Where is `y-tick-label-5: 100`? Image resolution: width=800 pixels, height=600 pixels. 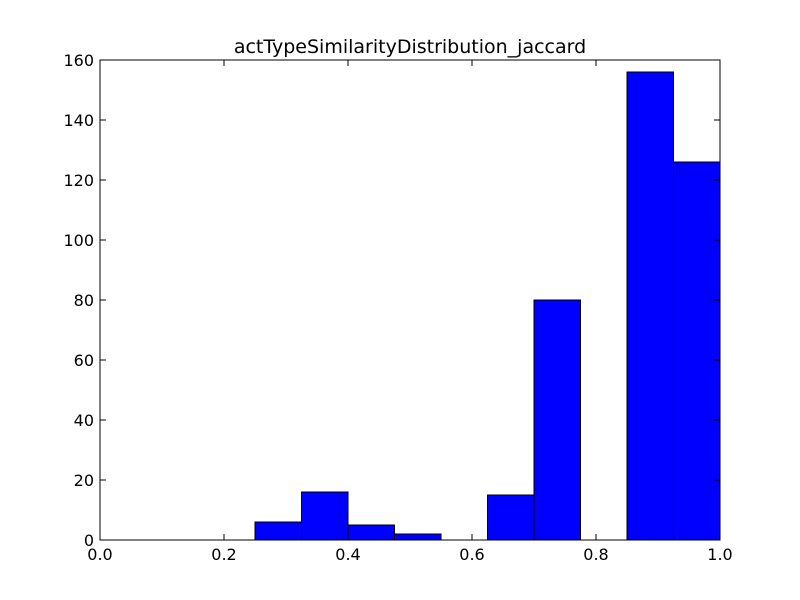
y-tick-label-5: 100 is located at coordinates (78, 240).